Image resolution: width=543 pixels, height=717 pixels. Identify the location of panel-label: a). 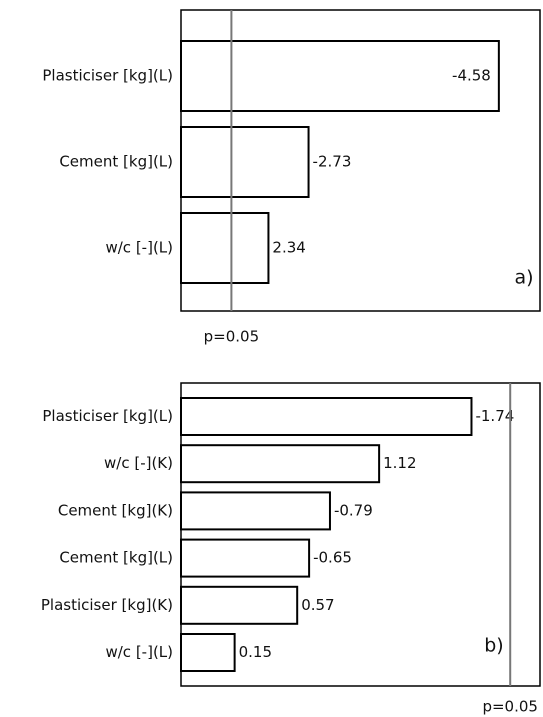
(523, 278).